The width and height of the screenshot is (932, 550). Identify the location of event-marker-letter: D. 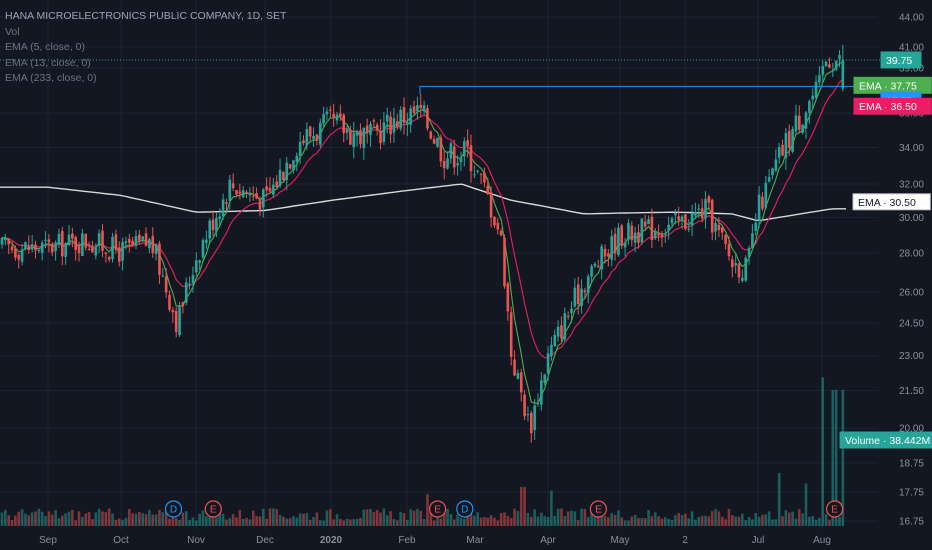
(464, 510).